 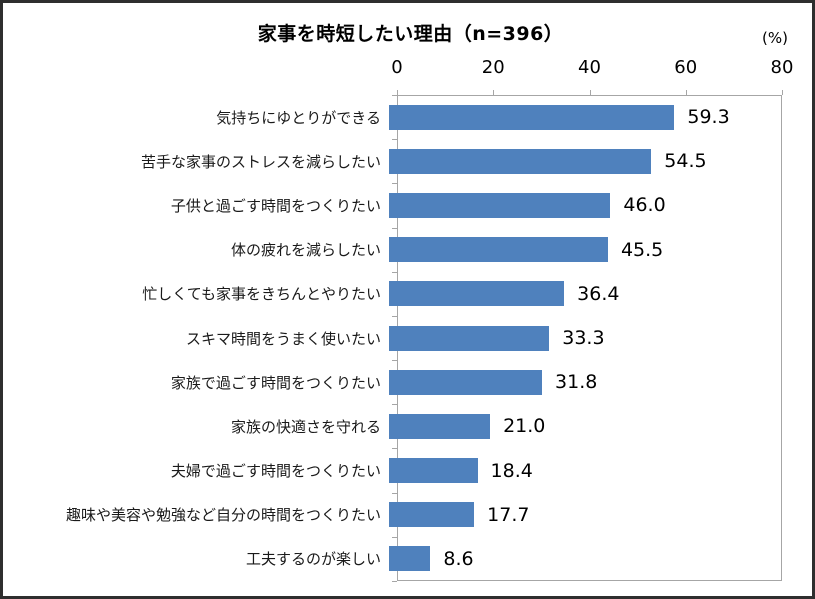 I want to click on value-label: 45.5, so click(x=642, y=249).